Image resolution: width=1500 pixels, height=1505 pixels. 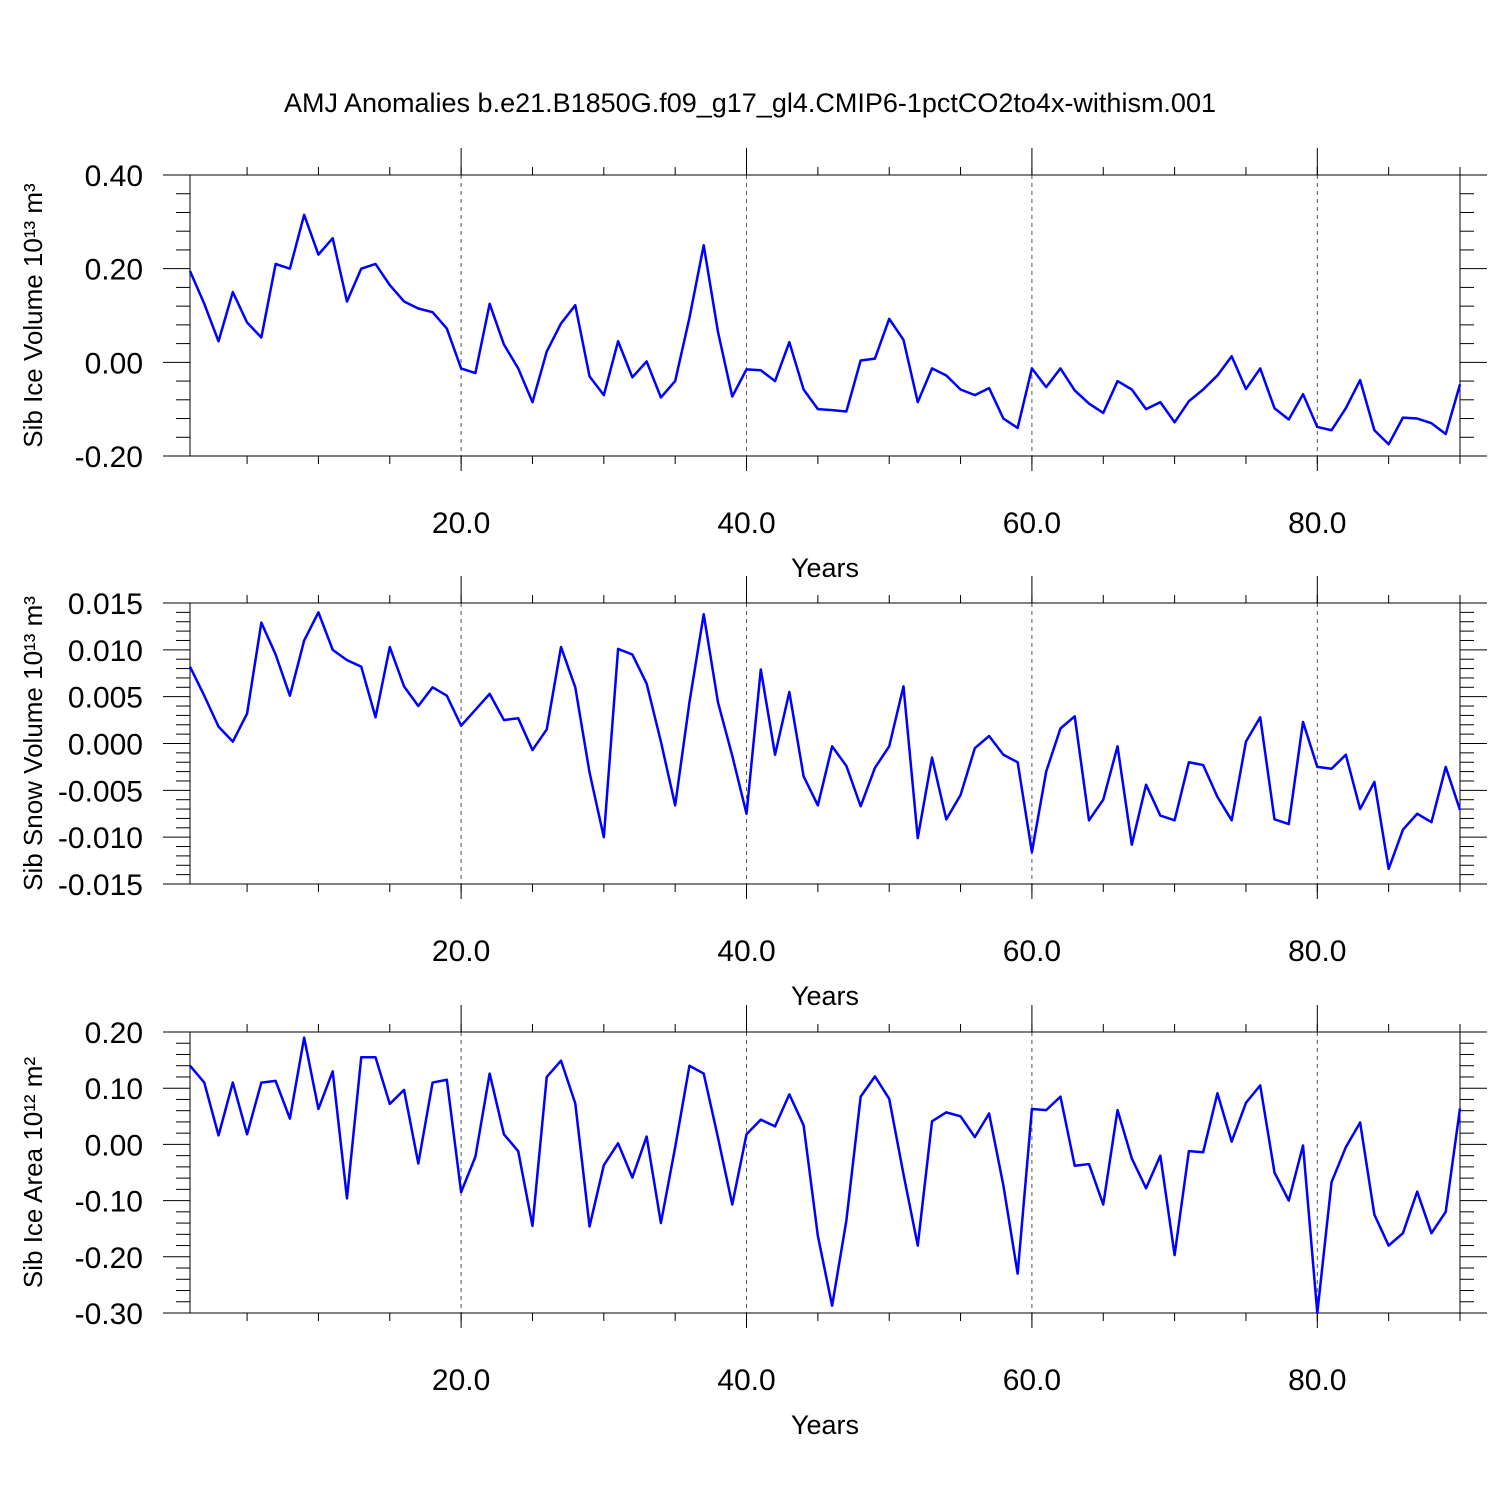 What do you see at coordinates (100, 791) in the screenshot?
I see `y-tick-label: -0.005` at bounding box center [100, 791].